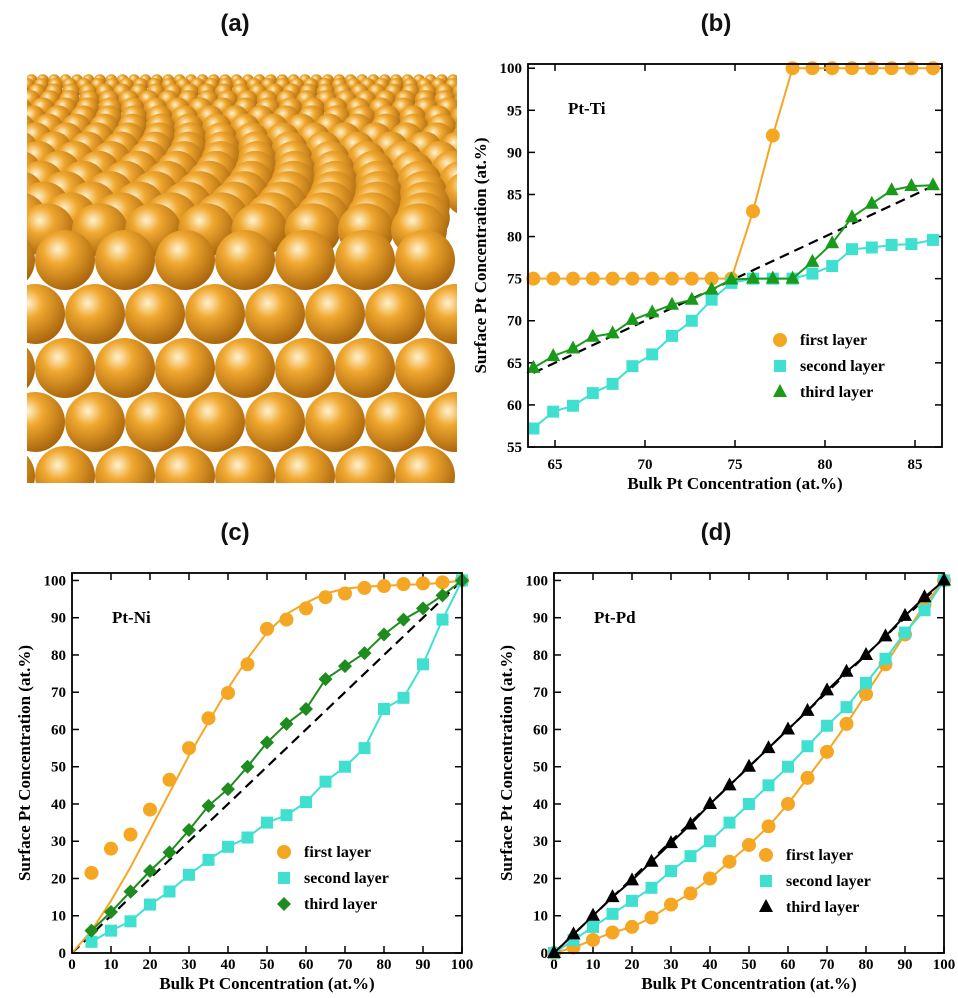  Describe the element at coordinates (735, 465) in the screenshot. I see `x-tick-label: 75` at that location.